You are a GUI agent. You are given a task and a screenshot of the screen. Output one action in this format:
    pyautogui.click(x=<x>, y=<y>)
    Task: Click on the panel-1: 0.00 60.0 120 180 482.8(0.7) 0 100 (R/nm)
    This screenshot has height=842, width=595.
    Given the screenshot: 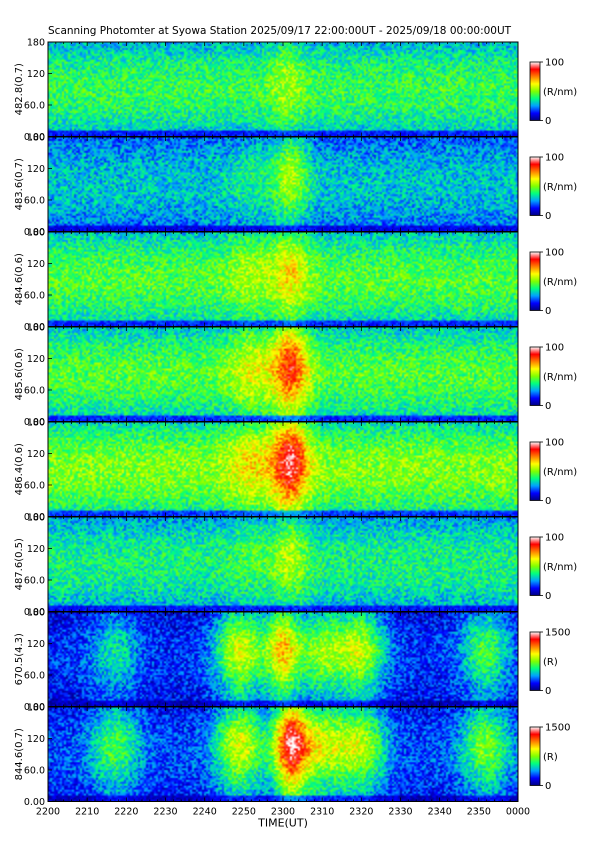 What is the action you would take?
    pyautogui.click(x=295, y=91)
    